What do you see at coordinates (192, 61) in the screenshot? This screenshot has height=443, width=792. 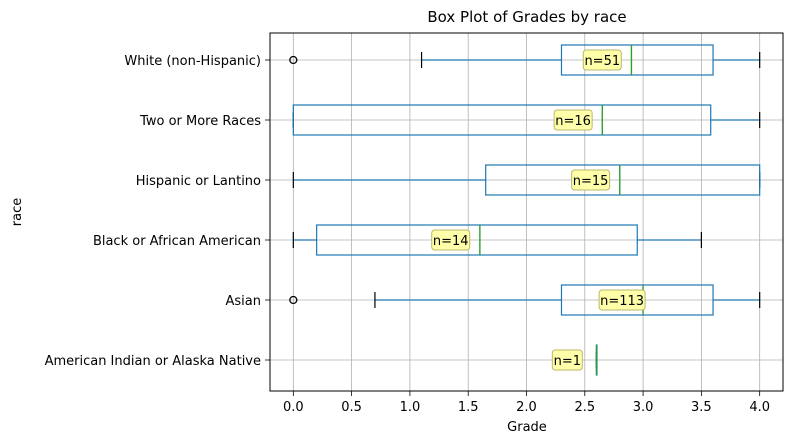 I see `y-tick-label: White (non-Hispanic)` at bounding box center [192, 61].